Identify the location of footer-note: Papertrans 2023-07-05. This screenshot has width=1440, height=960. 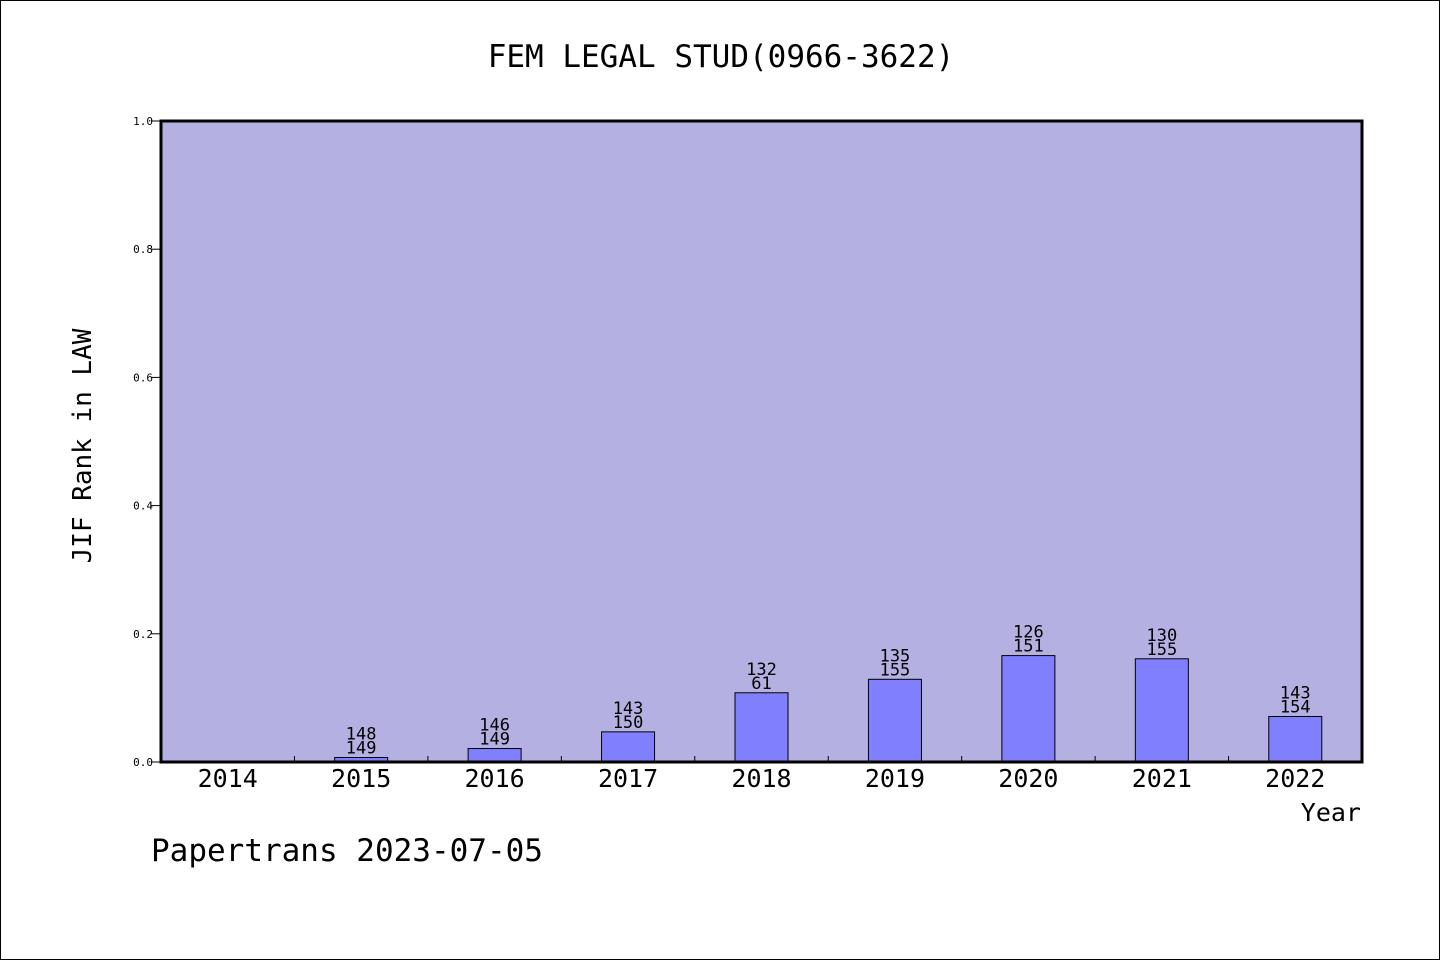
(347, 851).